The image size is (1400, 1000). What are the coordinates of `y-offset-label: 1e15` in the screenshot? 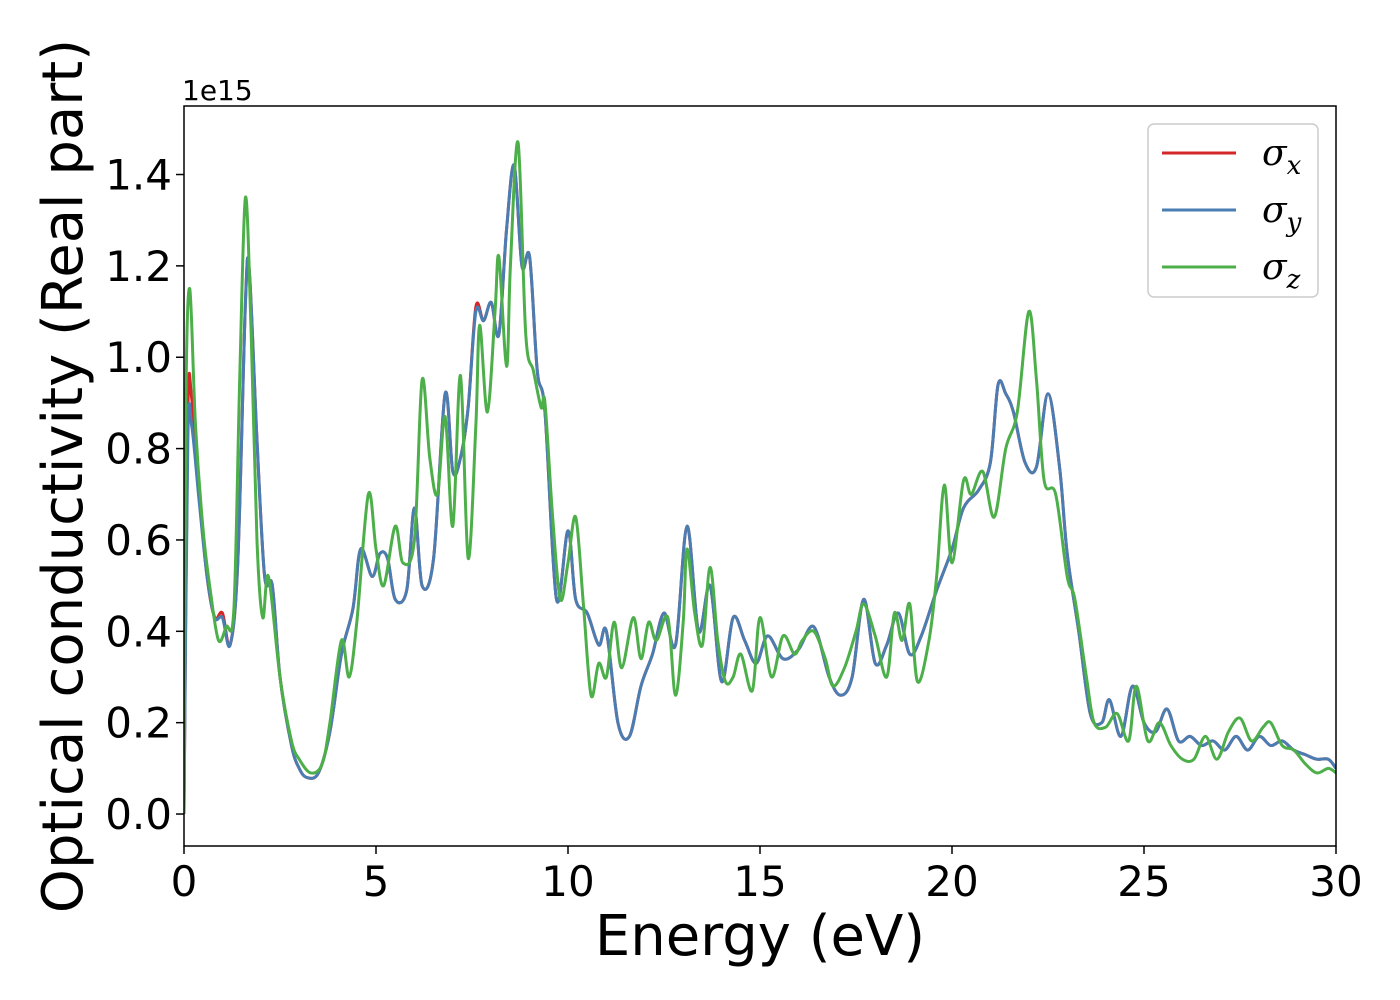 It's located at (217, 90).